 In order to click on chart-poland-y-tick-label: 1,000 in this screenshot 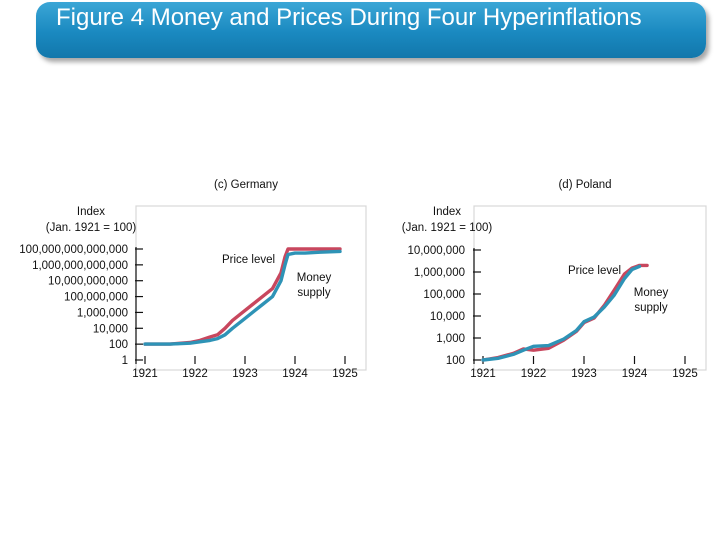, I will do `click(450, 339)`.